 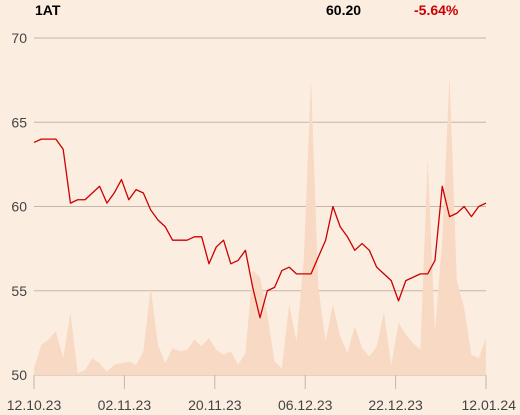 I want to click on y-tick-label: 65, so click(x=19, y=122).